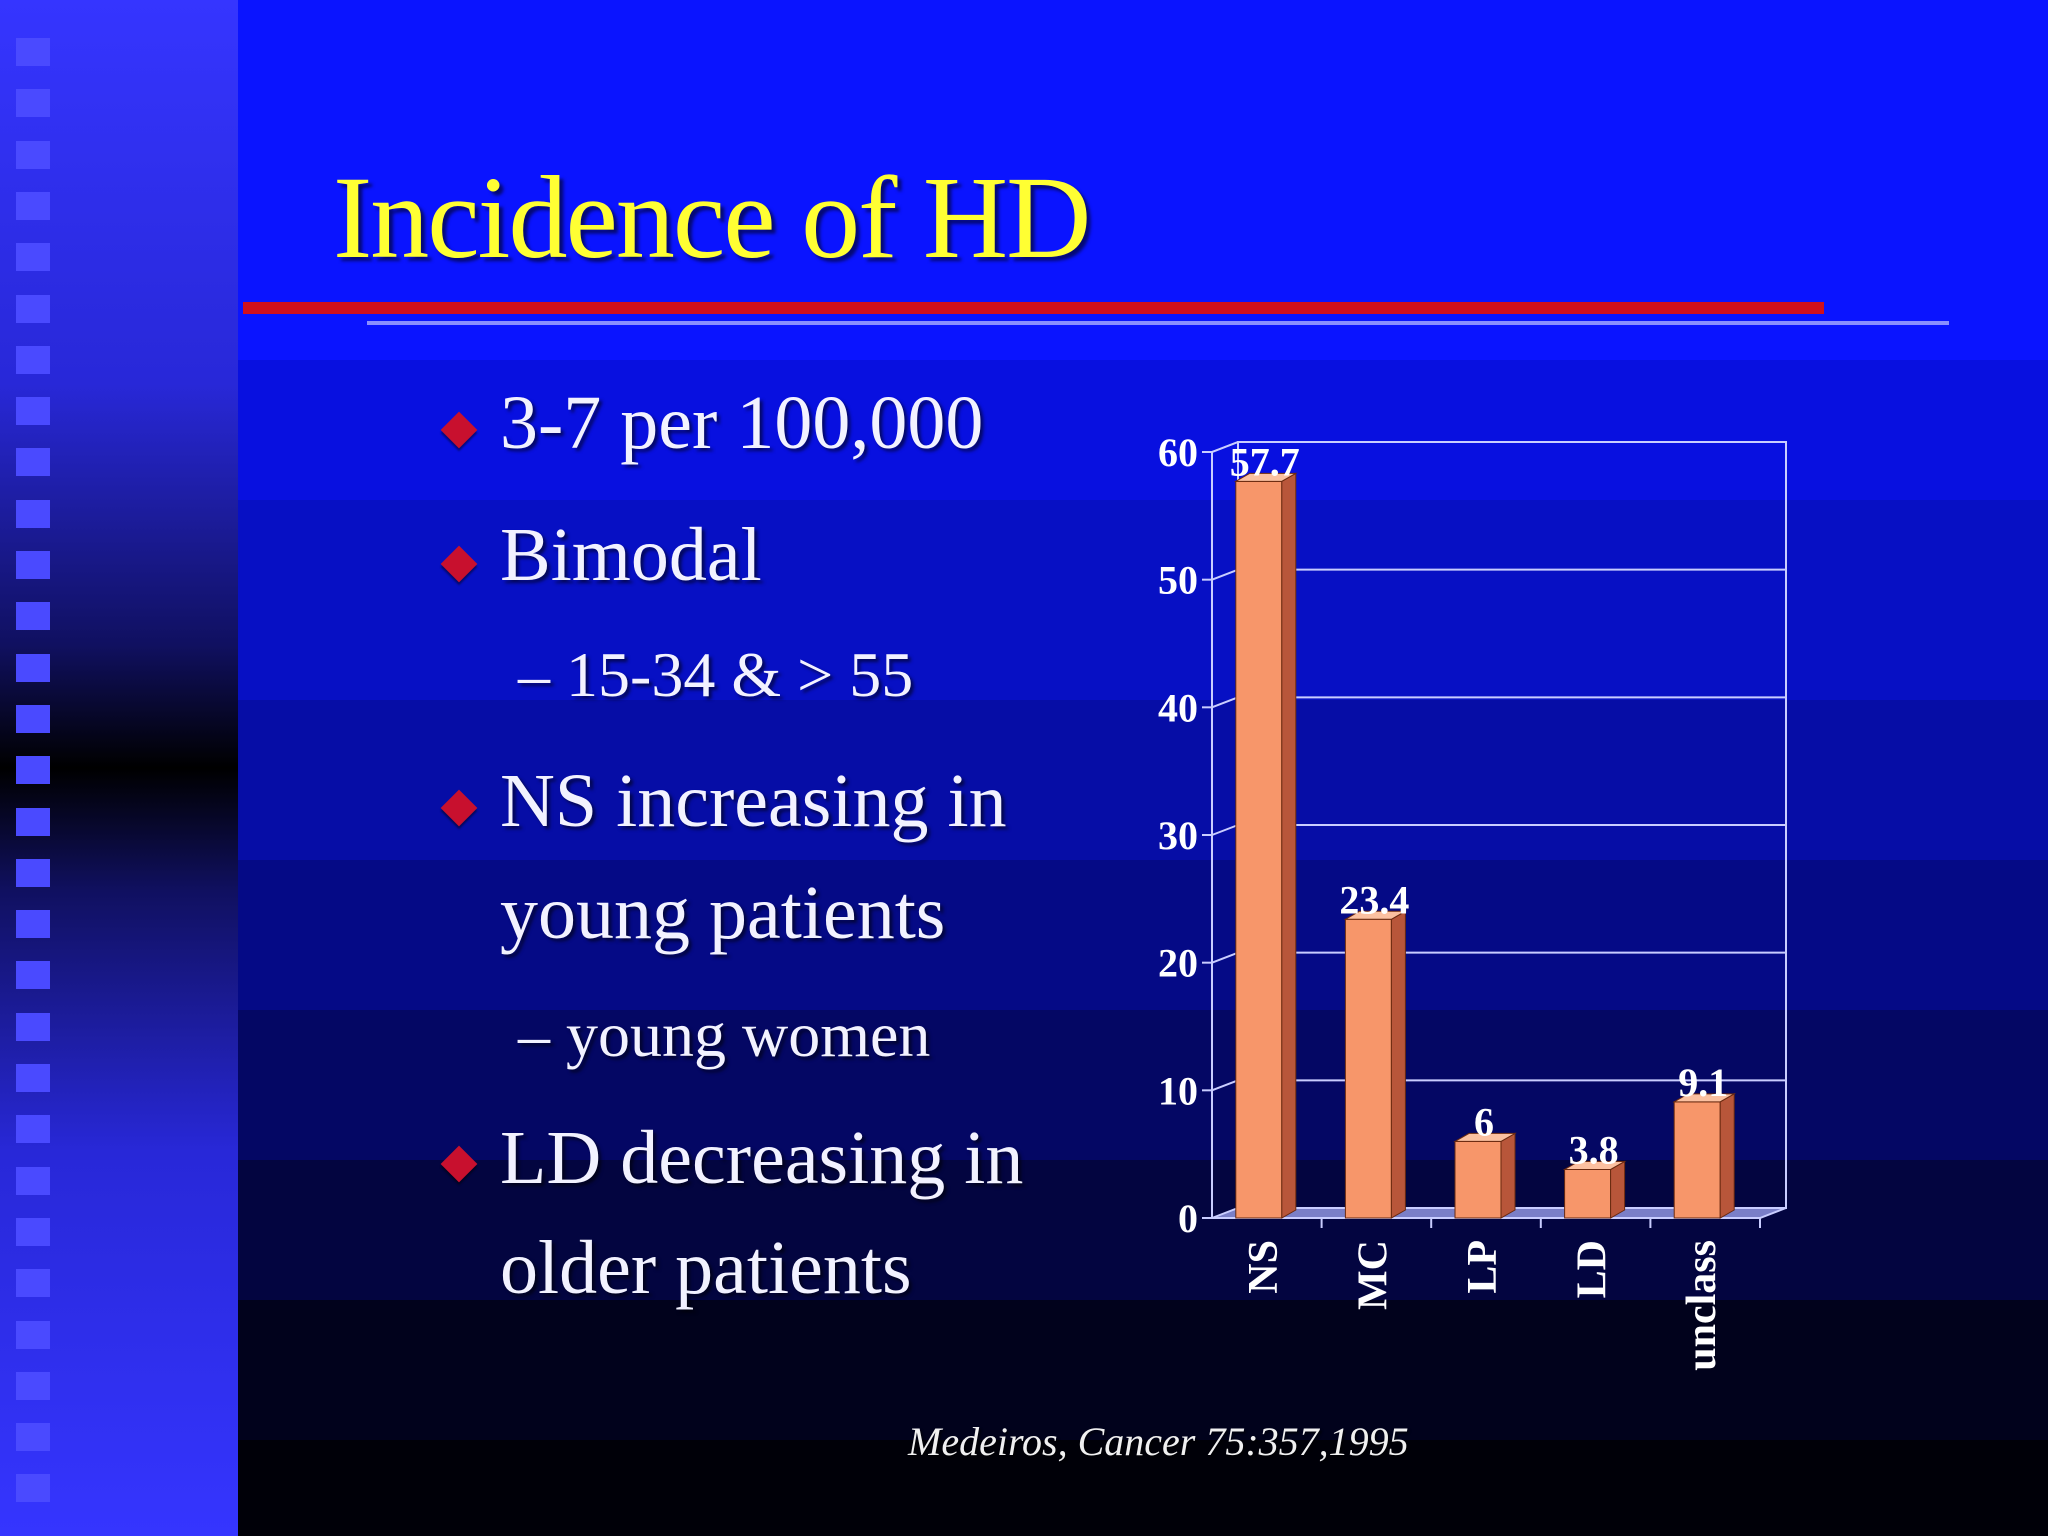  I want to click on bar-top-LP, so click(1485, 1137).